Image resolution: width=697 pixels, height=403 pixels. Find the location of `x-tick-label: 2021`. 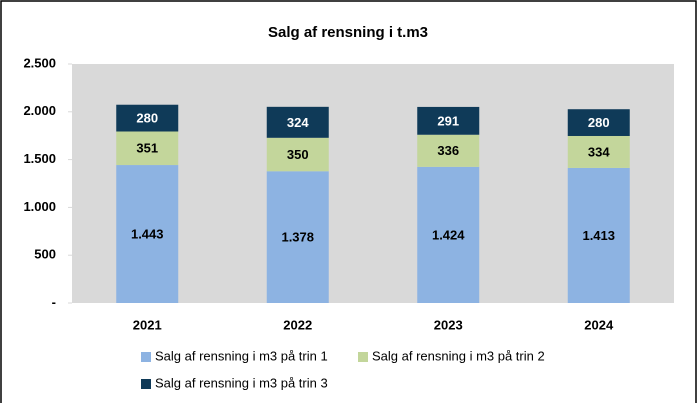

x-tick-label: 2021 is located at coordinates (147, 324).